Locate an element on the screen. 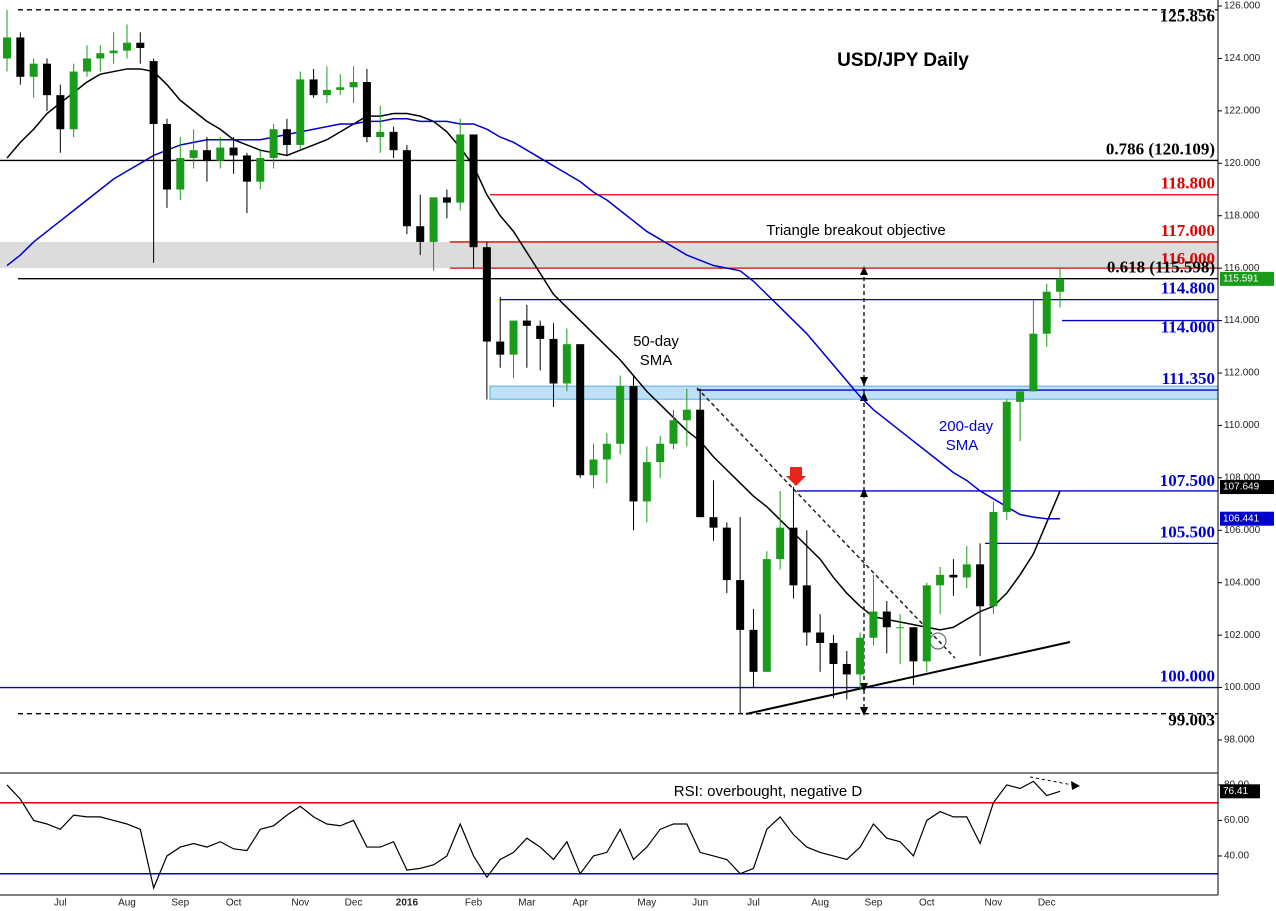 The width and height of the screenshot is (1276, 911). price-tag-label: 76.41 is located at coordinates (1235, 791).